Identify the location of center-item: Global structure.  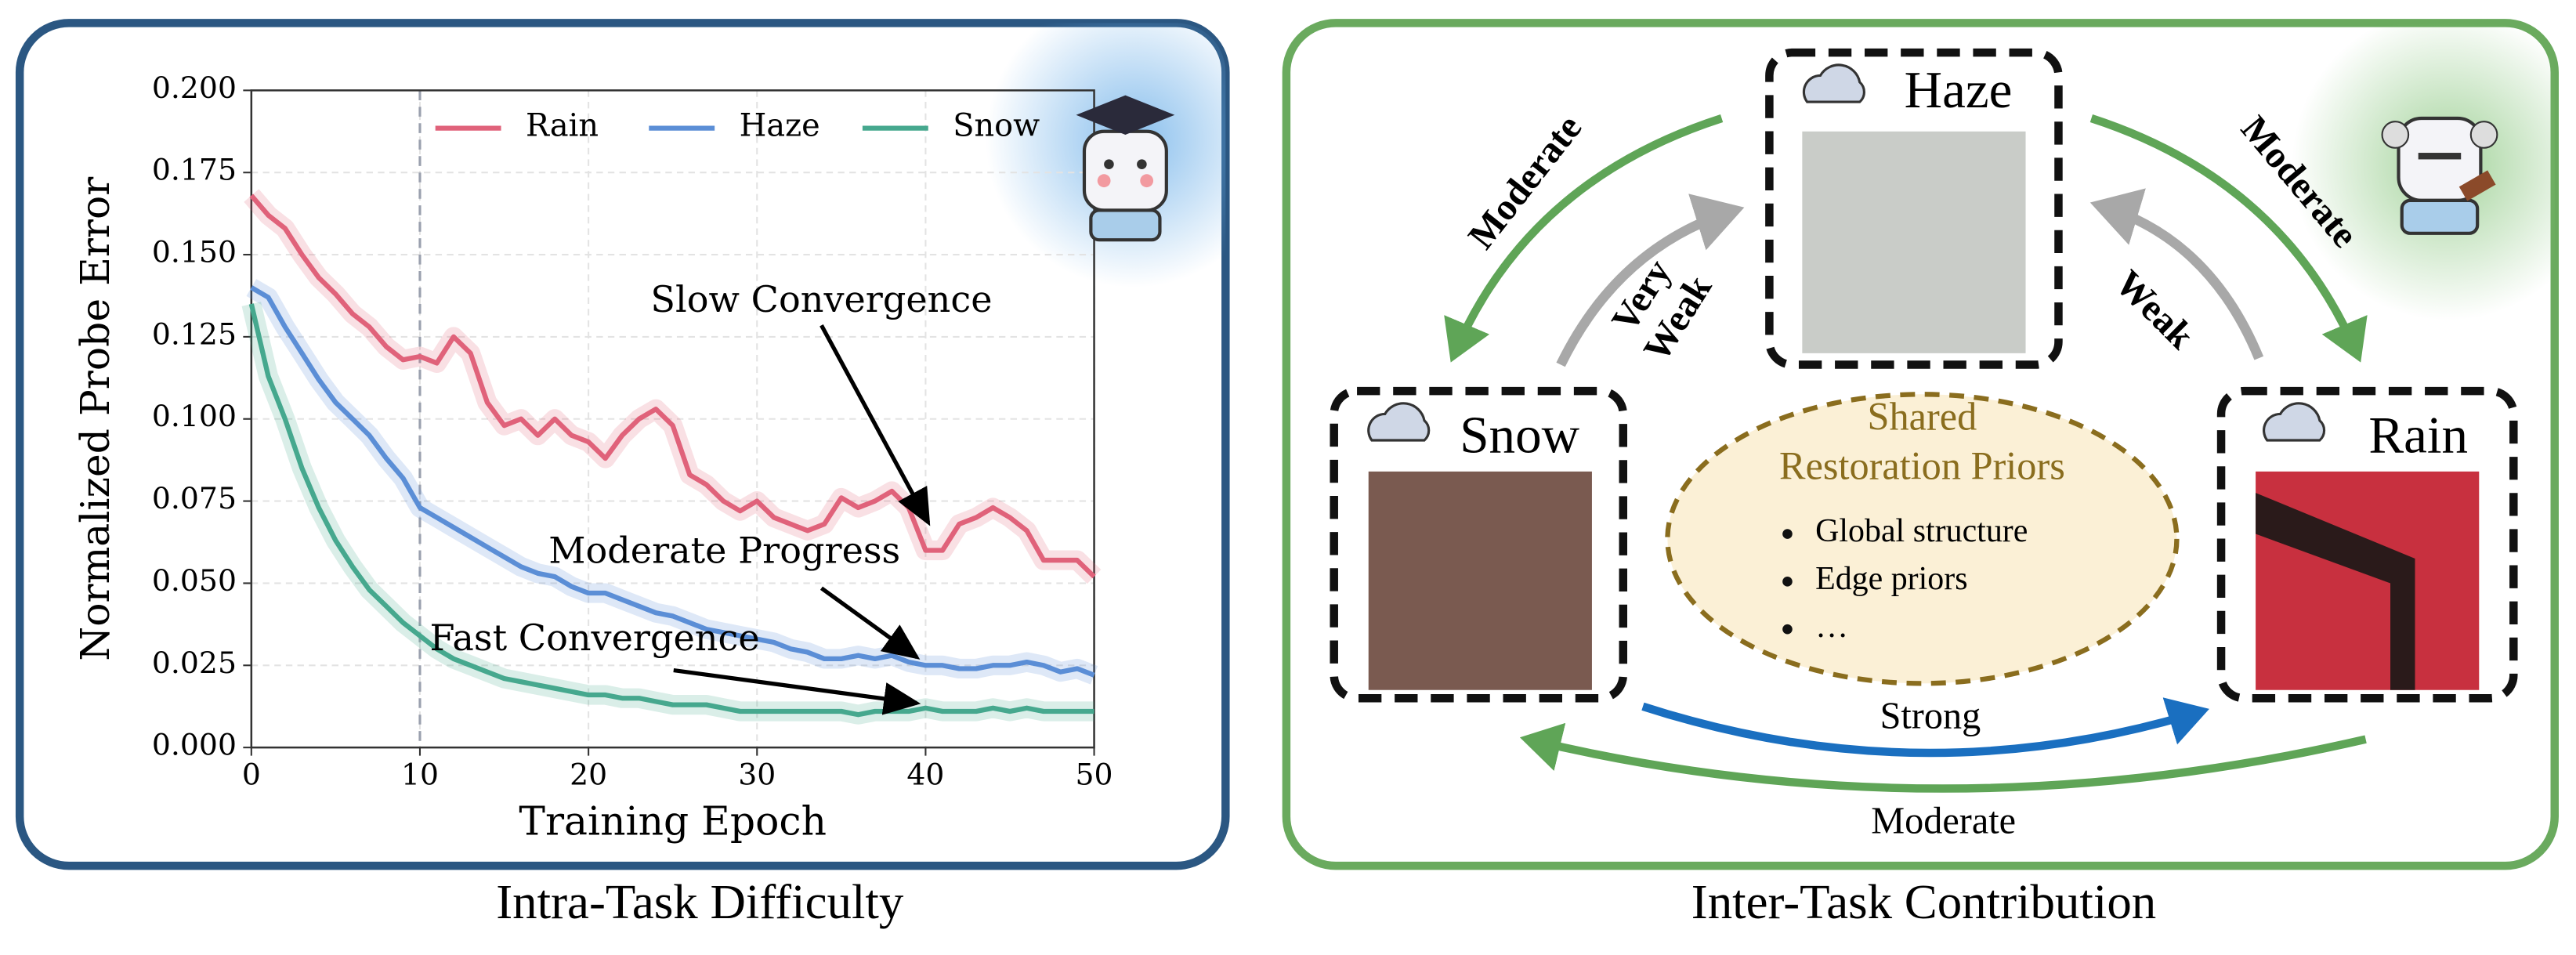
(1921, 531).